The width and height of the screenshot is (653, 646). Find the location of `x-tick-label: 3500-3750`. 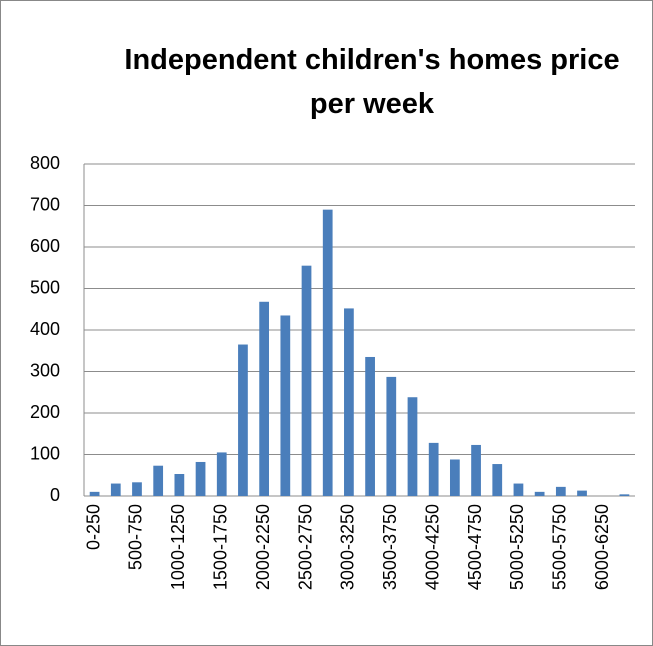

x-tick-label: 3500-3750 is located at coordinates (390, 547).